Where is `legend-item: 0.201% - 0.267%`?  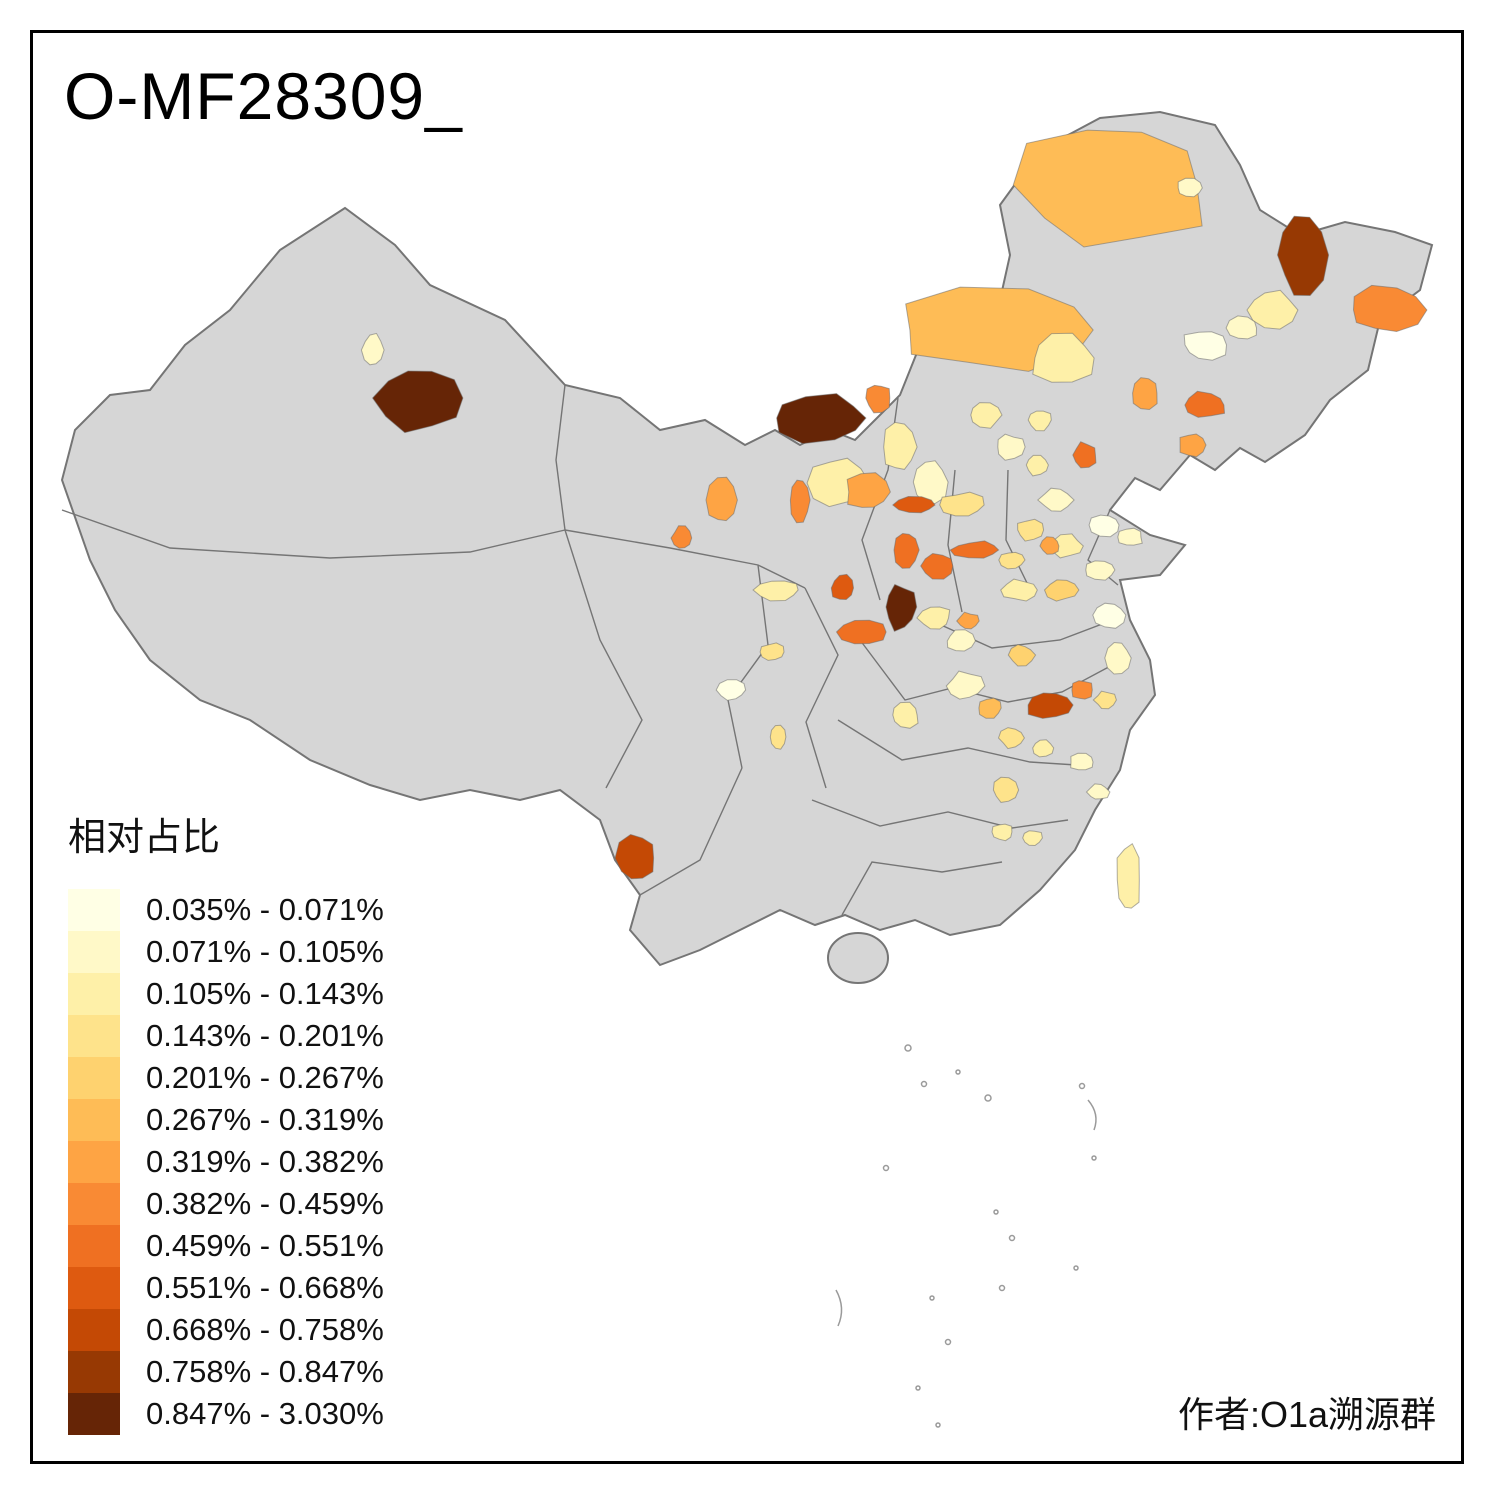
legend-item: 0.201% - 0.267% is located at coordinates (226, 1078).